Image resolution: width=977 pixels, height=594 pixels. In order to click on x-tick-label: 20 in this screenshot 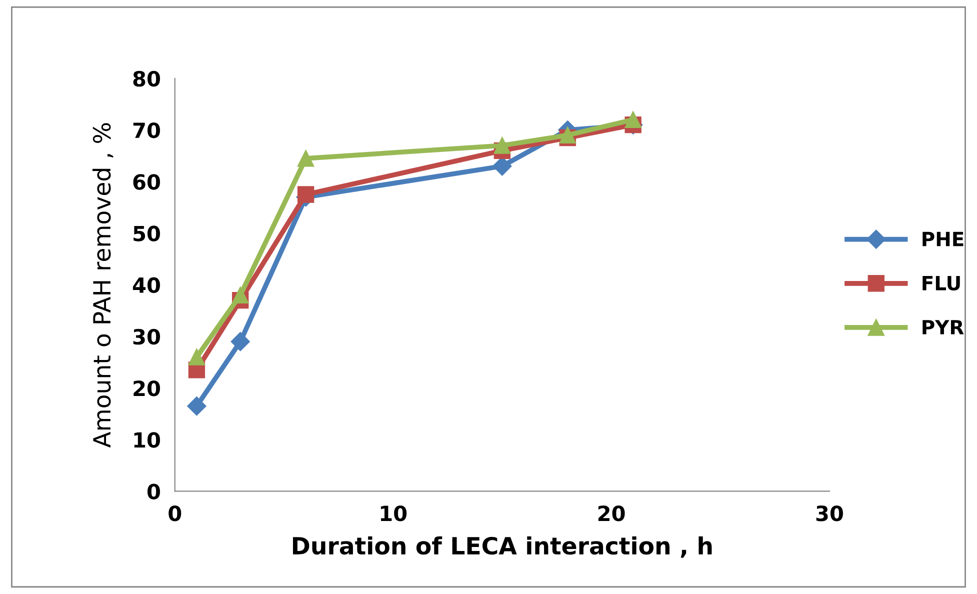, I will do `click(611, 513)`.